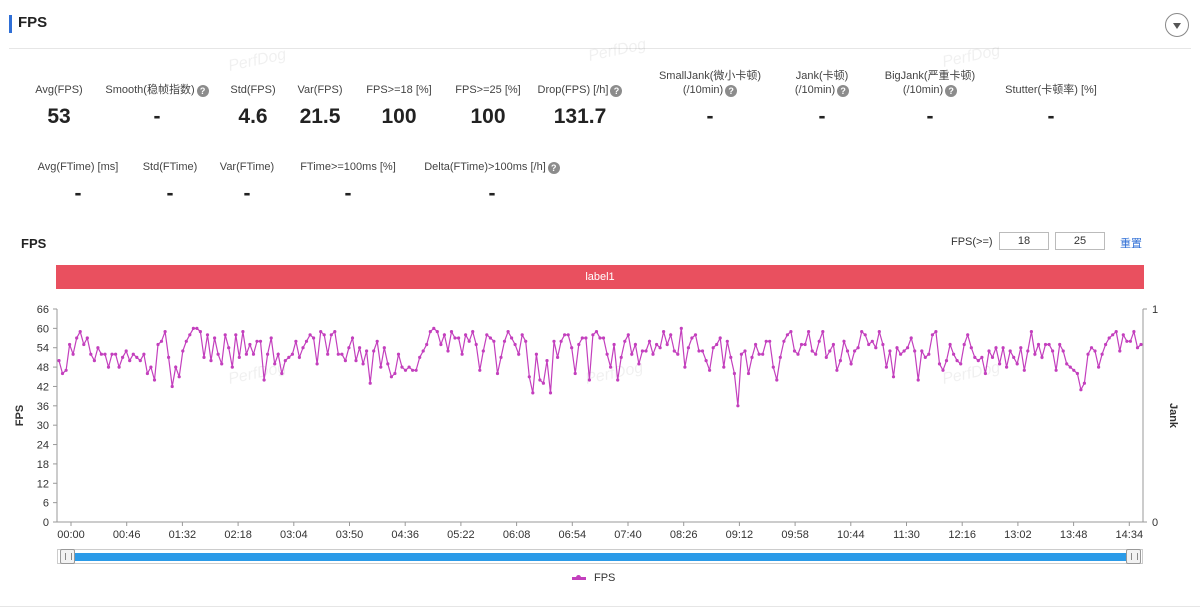  I want to click on slider-range-fill, so click(601, 557).